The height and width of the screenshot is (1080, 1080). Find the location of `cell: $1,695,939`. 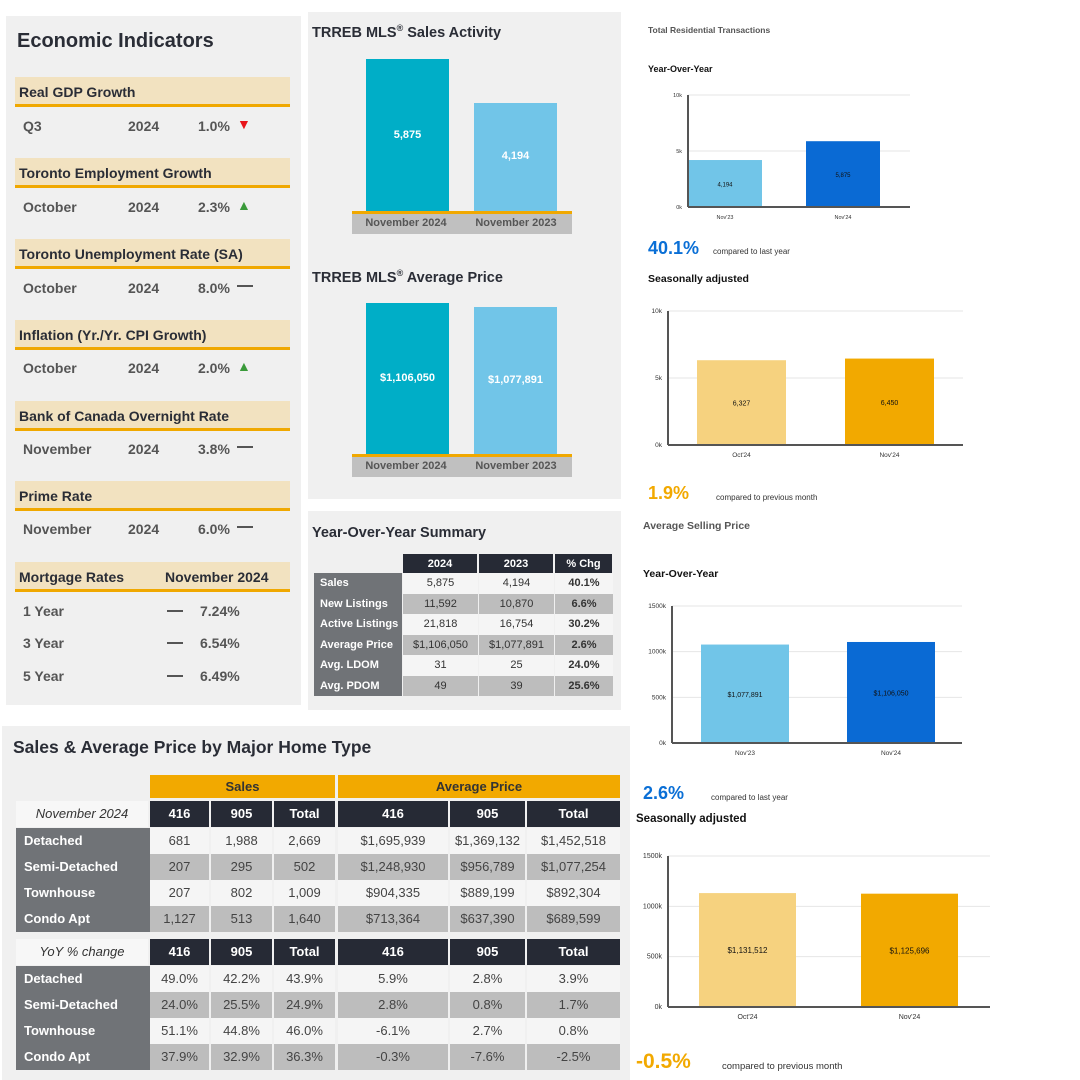

cell: $1,695,939 is located at coordinates (393, 841).